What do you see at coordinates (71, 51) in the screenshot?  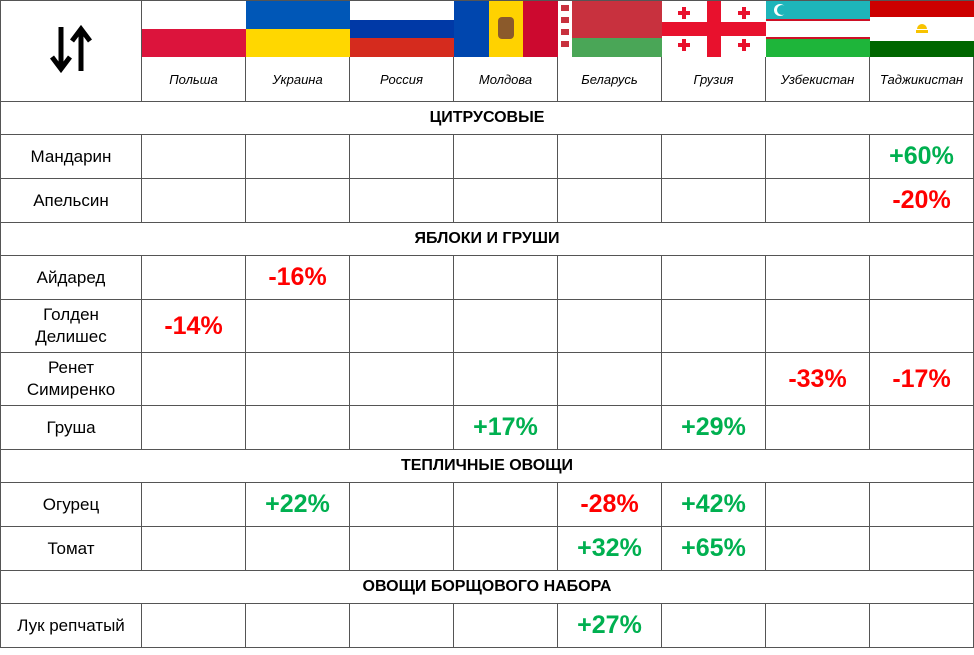 I see `sort-cell` at bounding box center [71, 51].